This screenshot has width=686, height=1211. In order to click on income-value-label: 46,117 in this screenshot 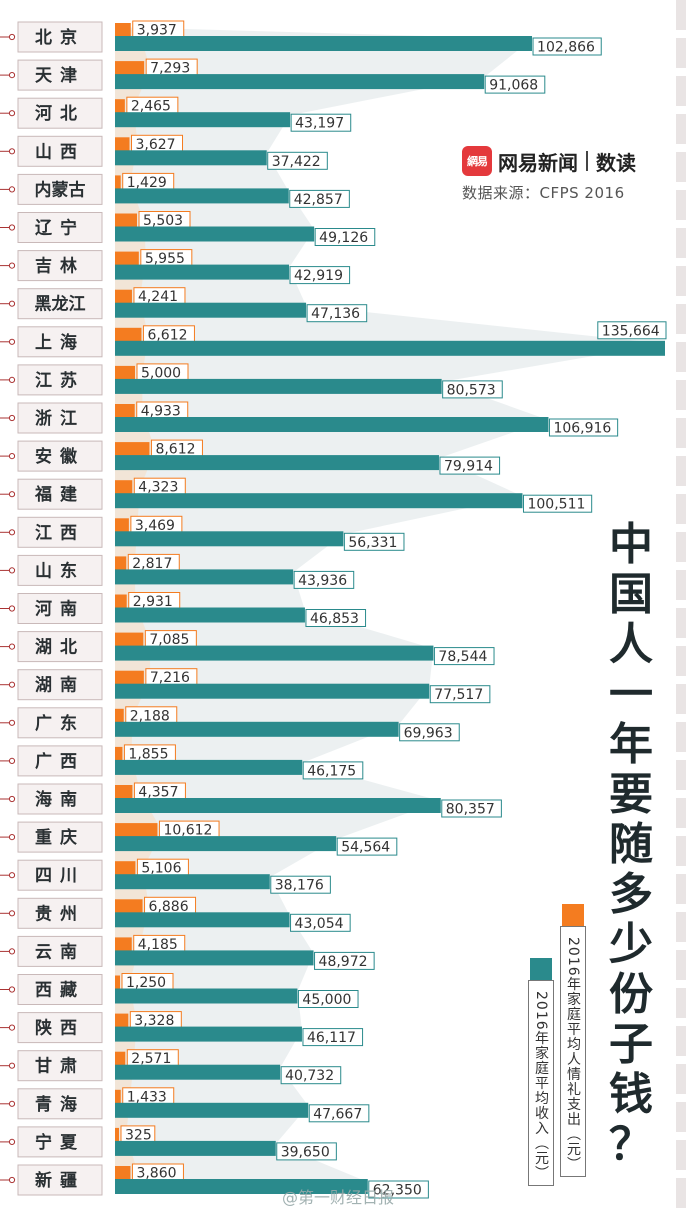, I will do `click(331, 1038)`.